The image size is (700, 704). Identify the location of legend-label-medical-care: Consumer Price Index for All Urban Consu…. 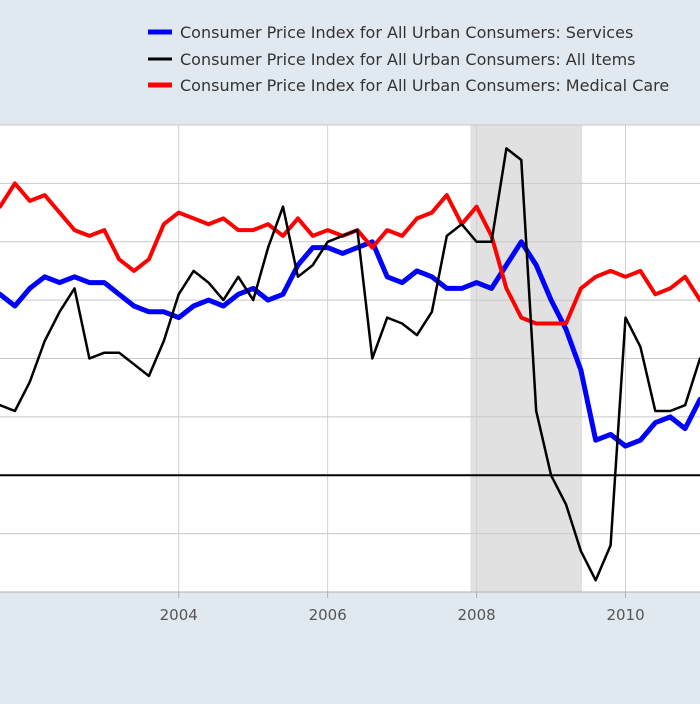
(424, 85).